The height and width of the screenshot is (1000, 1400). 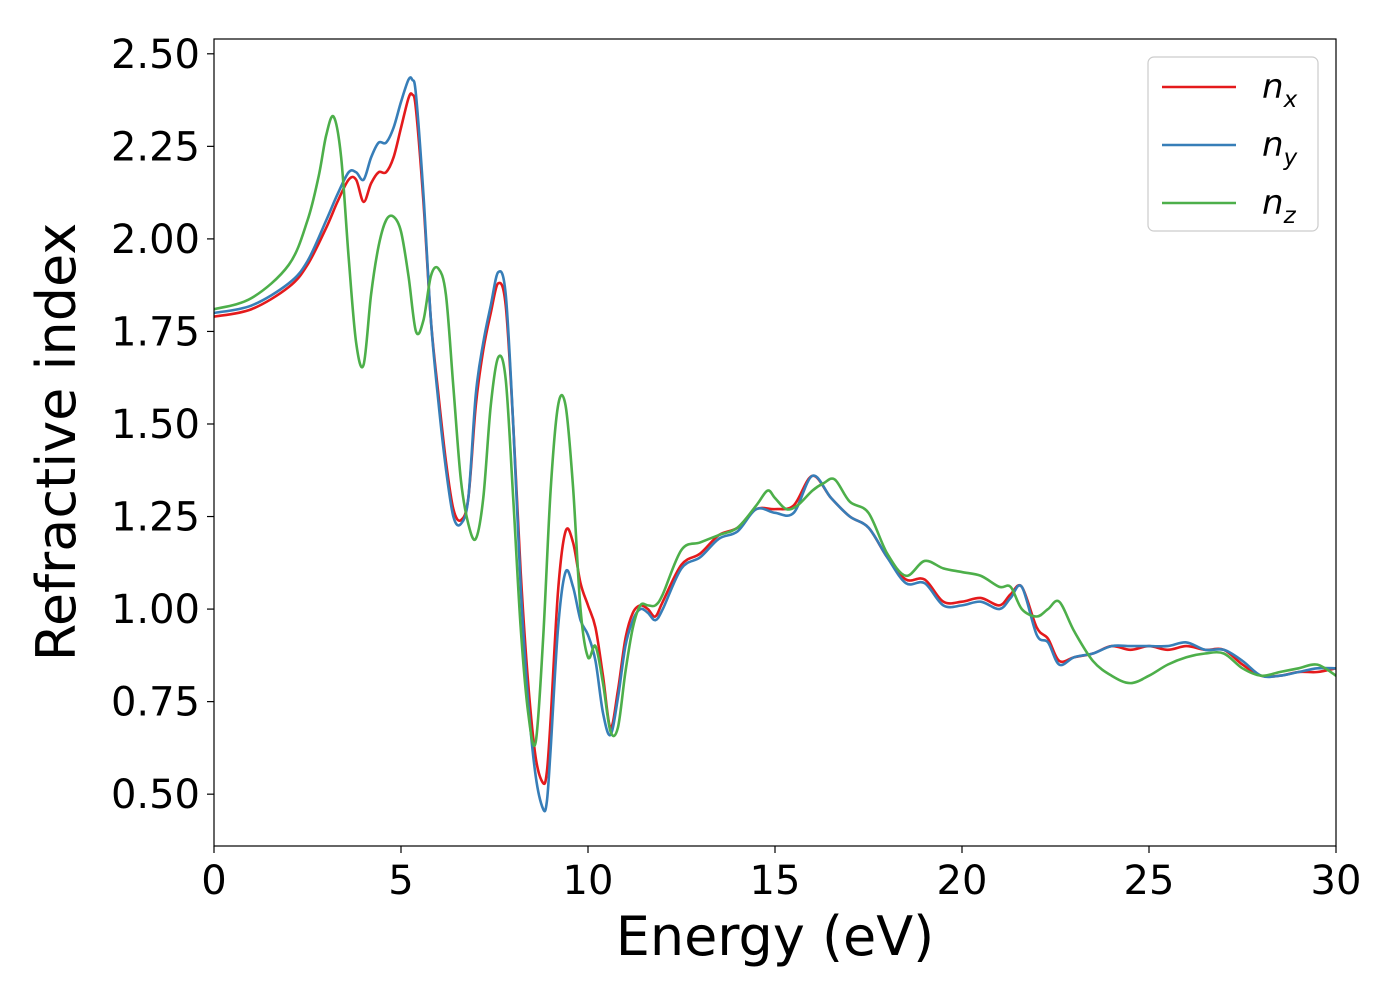 What do you see at coordinates (775, 881) in the screenshot?
I see `x-tick-label: 15` at bounding box center [775, 881].